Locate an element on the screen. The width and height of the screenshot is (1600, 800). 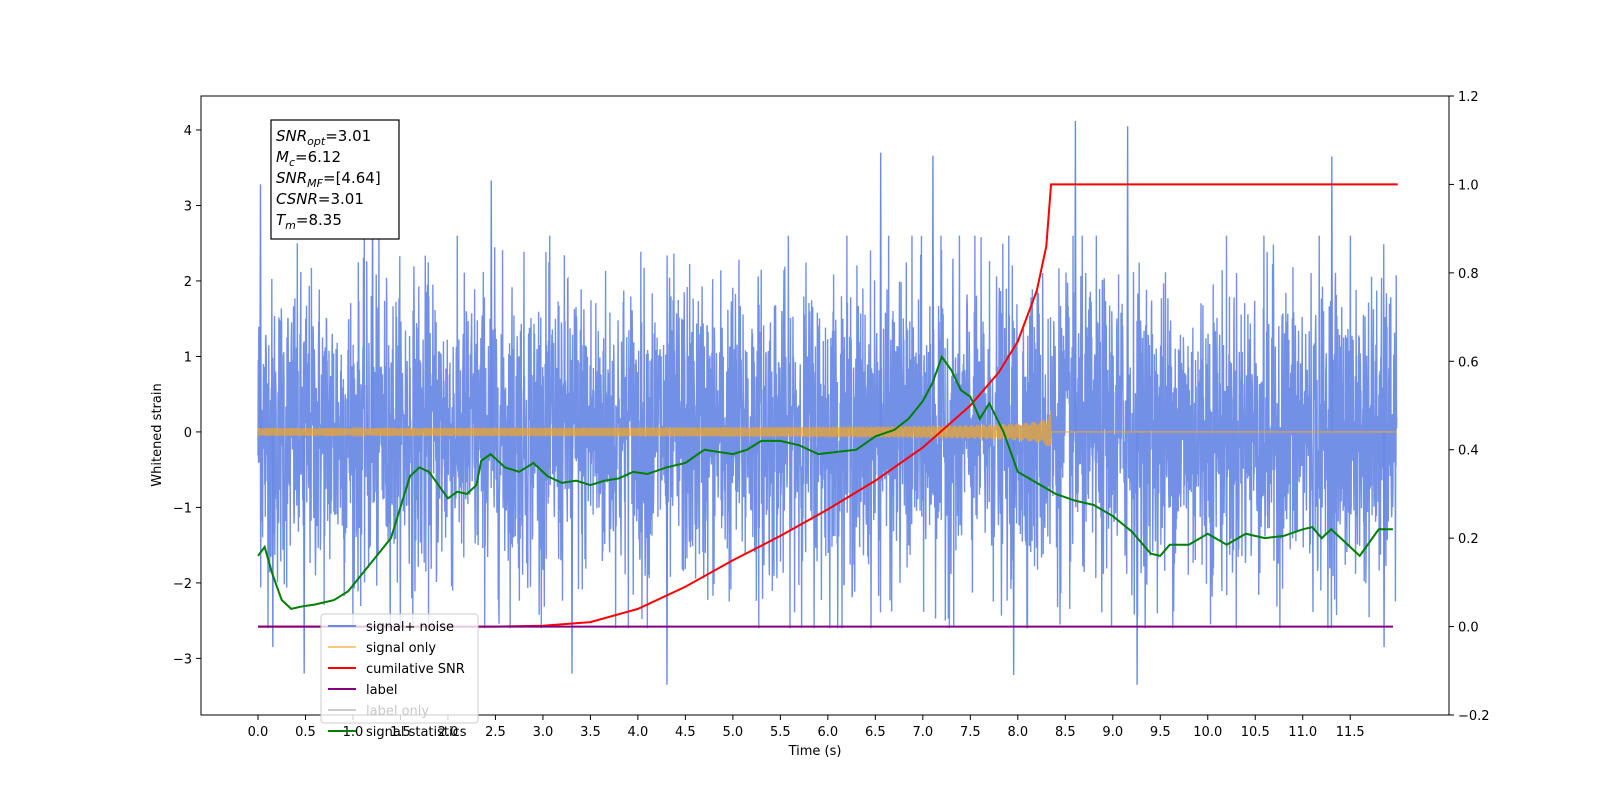
x-tick-label: 7.5 is located at coordinates (970, 732).